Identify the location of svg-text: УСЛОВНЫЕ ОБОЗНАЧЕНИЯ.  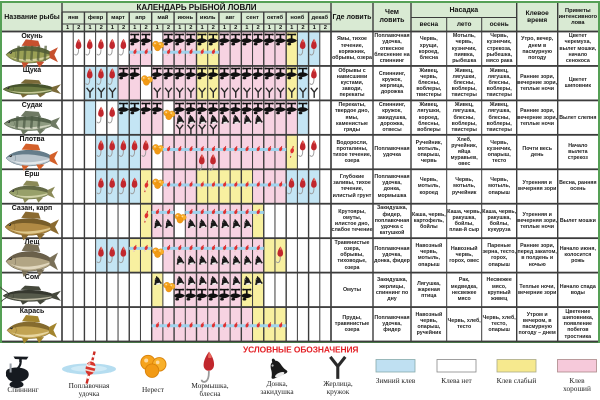
(300, 350).